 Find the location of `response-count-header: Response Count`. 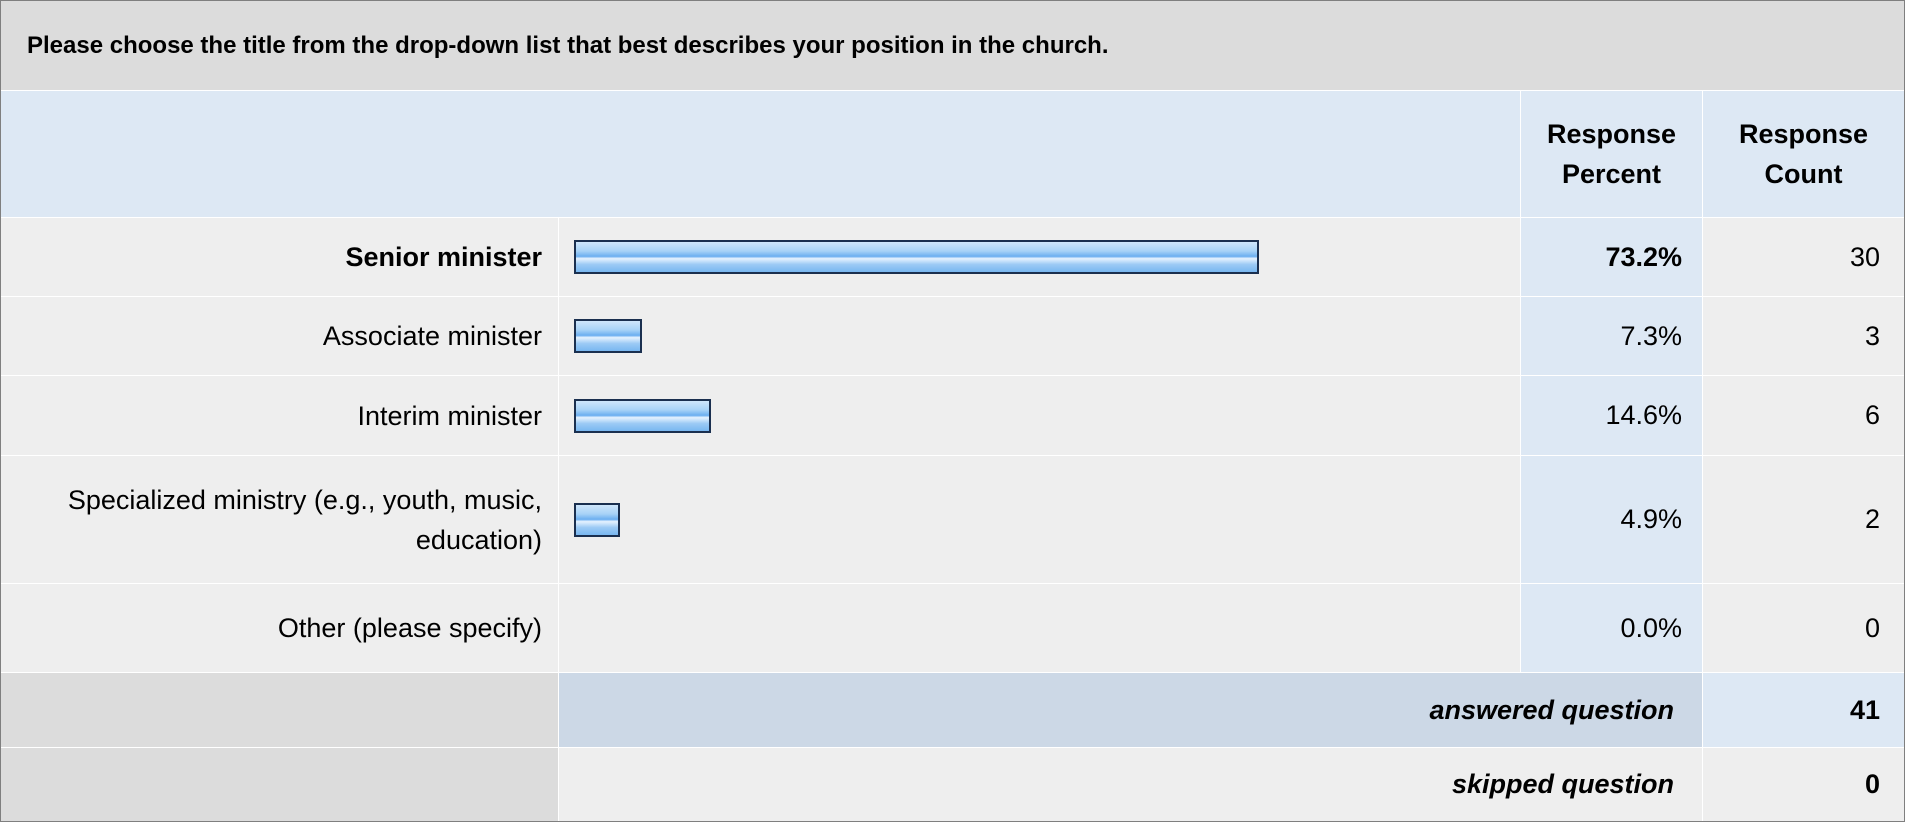

response-count-header: Response Count is located at coordinates (1803, 154).